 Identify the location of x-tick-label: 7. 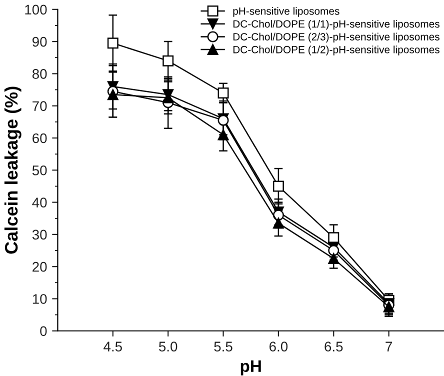
(389, 347).